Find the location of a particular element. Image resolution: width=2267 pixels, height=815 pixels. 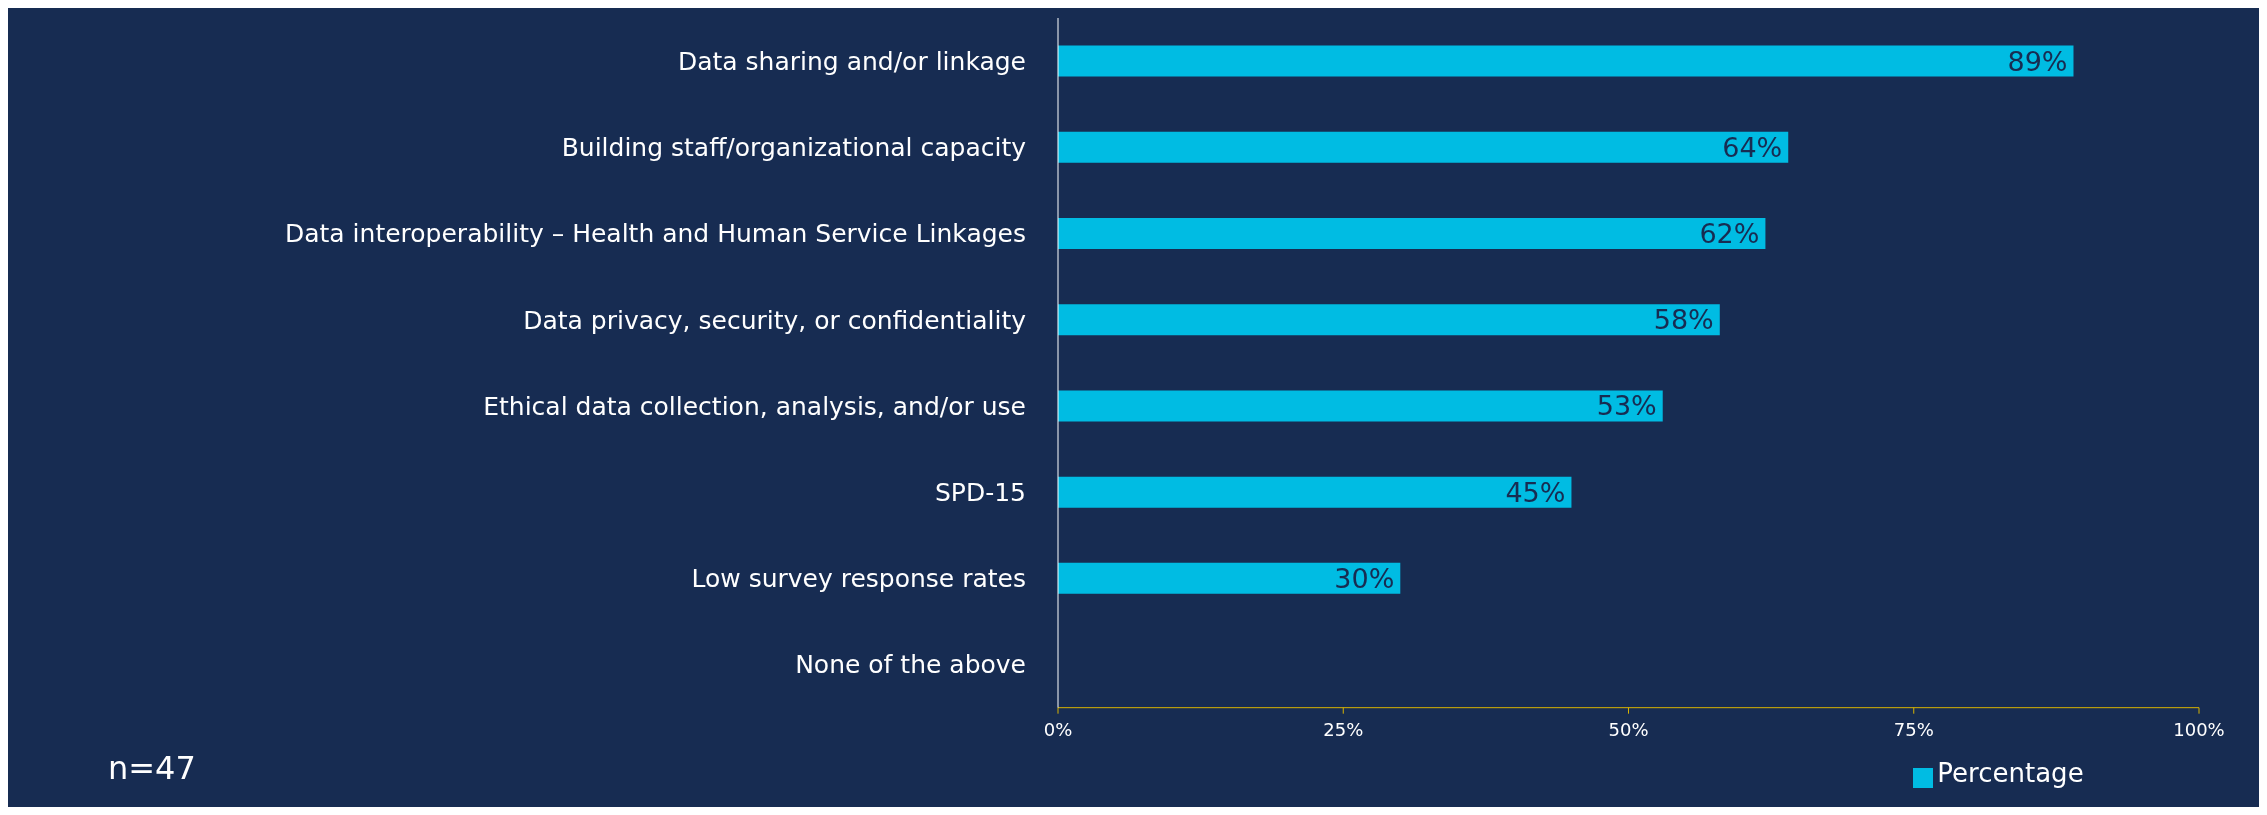

data-label: 45% is located at coordinates (1535, 492).